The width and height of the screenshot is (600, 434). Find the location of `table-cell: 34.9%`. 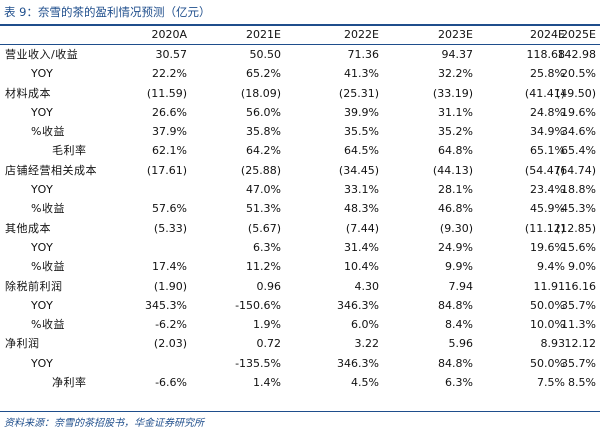

table-cell: 34.9% is located at coordinates (547, 132).